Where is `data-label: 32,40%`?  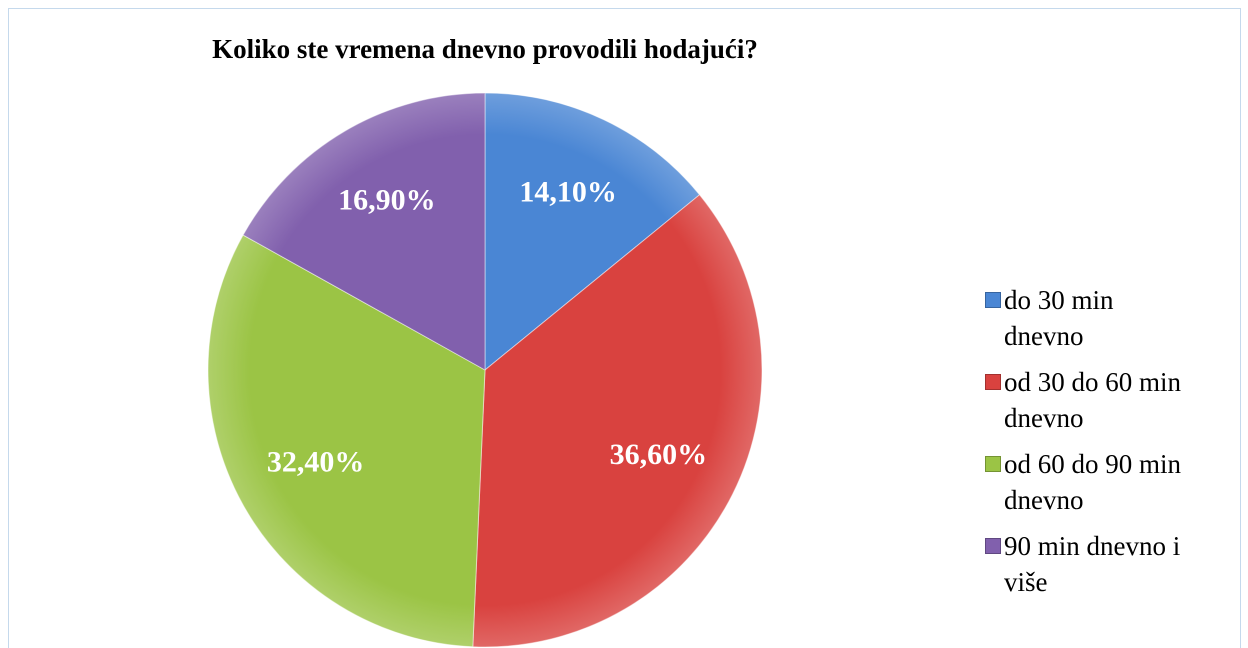
data-label: 32,40% is located at coordinates (316, 461).